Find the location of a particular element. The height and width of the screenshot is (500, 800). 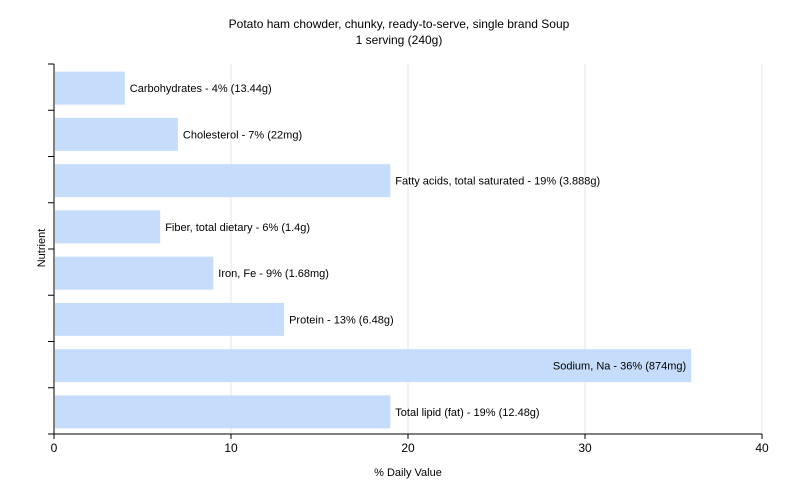

bar-label-6: Sodium, Na - 36% (874mg) is located at coordinates (619, 367).